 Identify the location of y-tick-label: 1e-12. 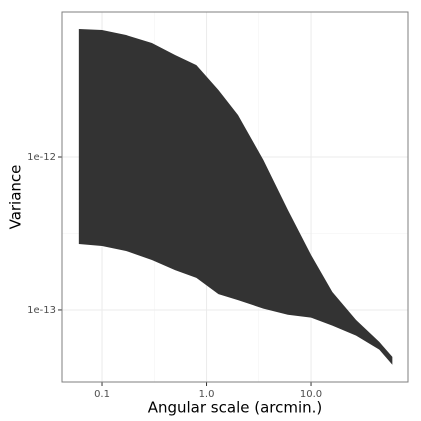
(41, 157).